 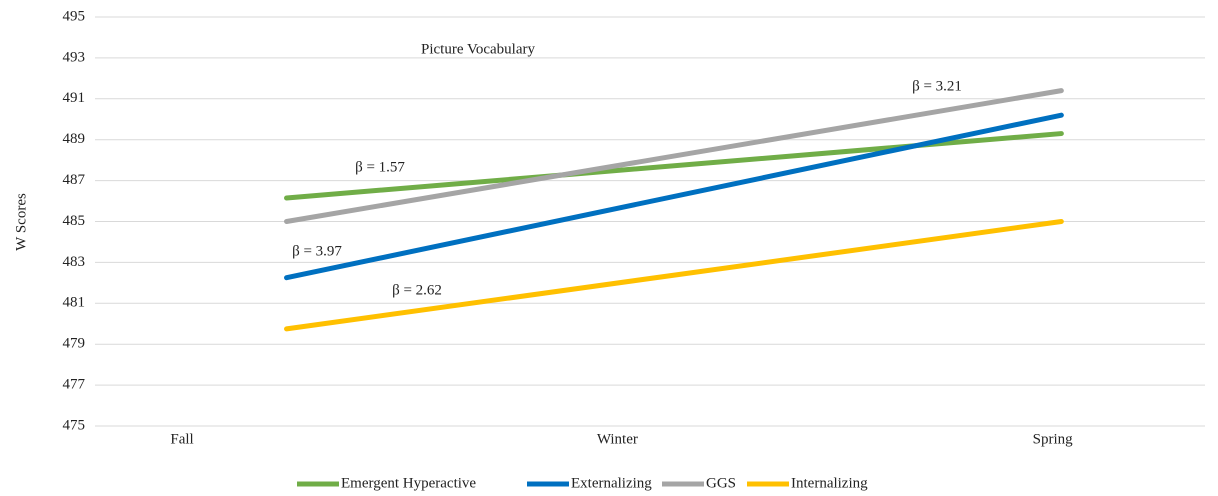 What do you see at coordinates (74, 139) in the screenshot?
I see `y-tick-label: 489` at bounding box center [74, 139].